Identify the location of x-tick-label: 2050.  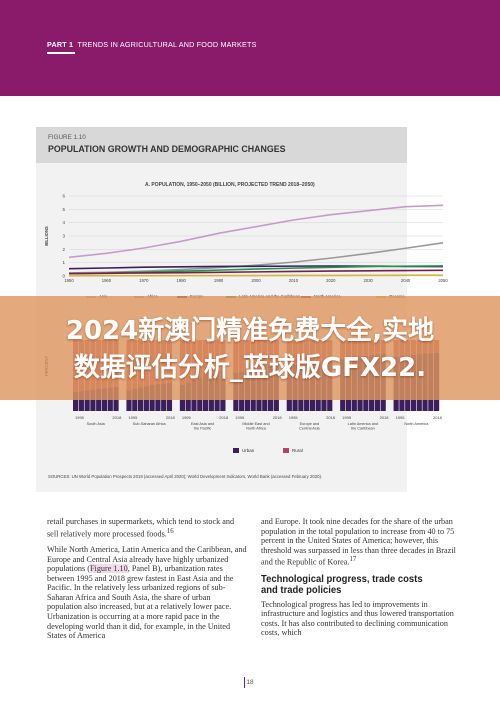
(443, 280).